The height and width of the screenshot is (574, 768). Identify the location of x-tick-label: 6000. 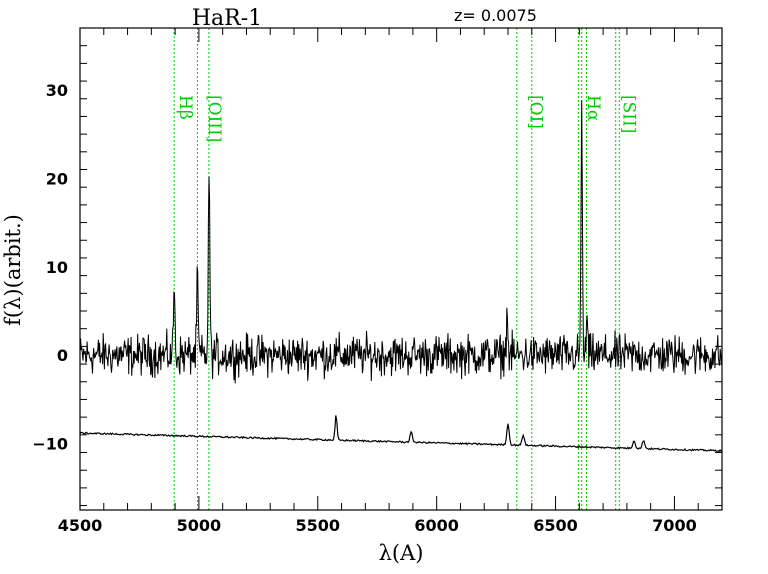
(436, 525).